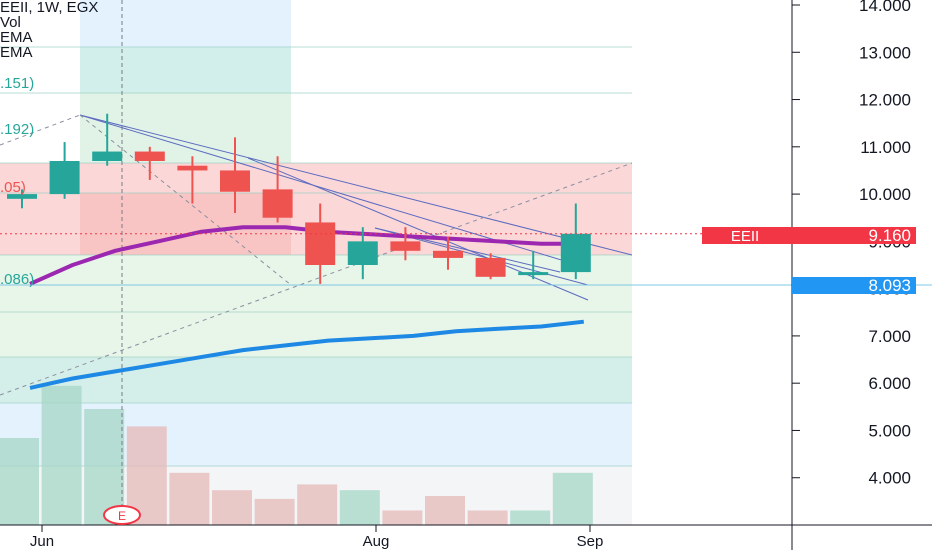 This screenshot has height=550, width=932. Describe the element at coordinates (16, 37) in the screenshot. I see `ema-label-fast: EMA` at that location.